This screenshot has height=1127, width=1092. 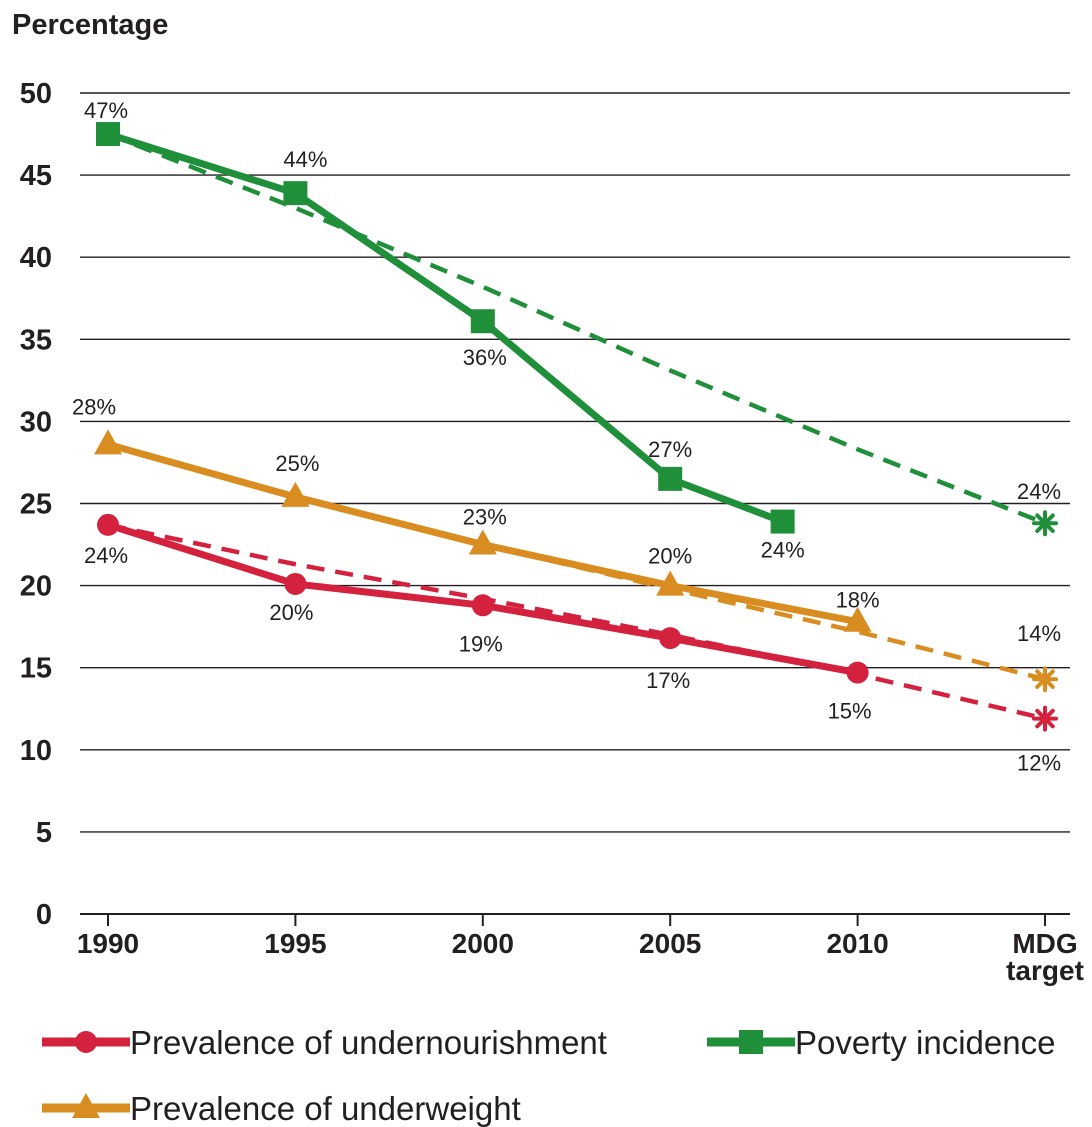 I want to click on target-label: 14%, so click(x=1039, y=633).